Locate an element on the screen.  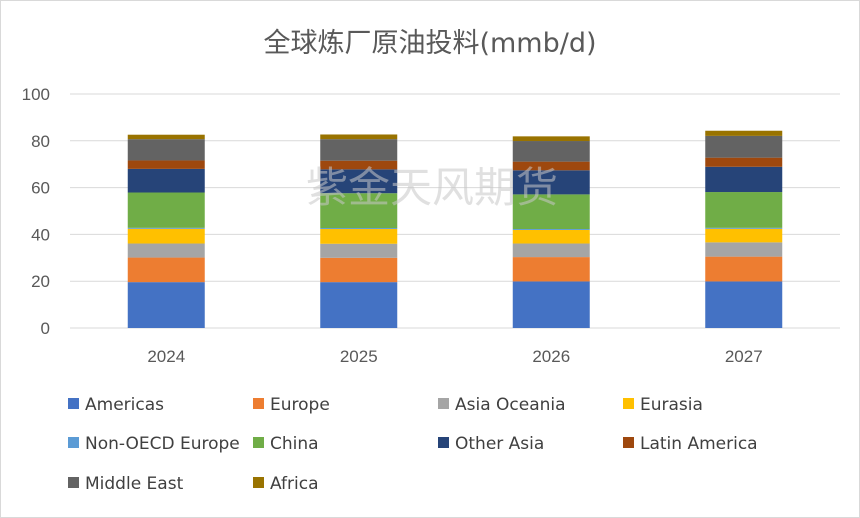
x-axis: 2024 2025 2026 2027 is located at coordinates (454, 356).